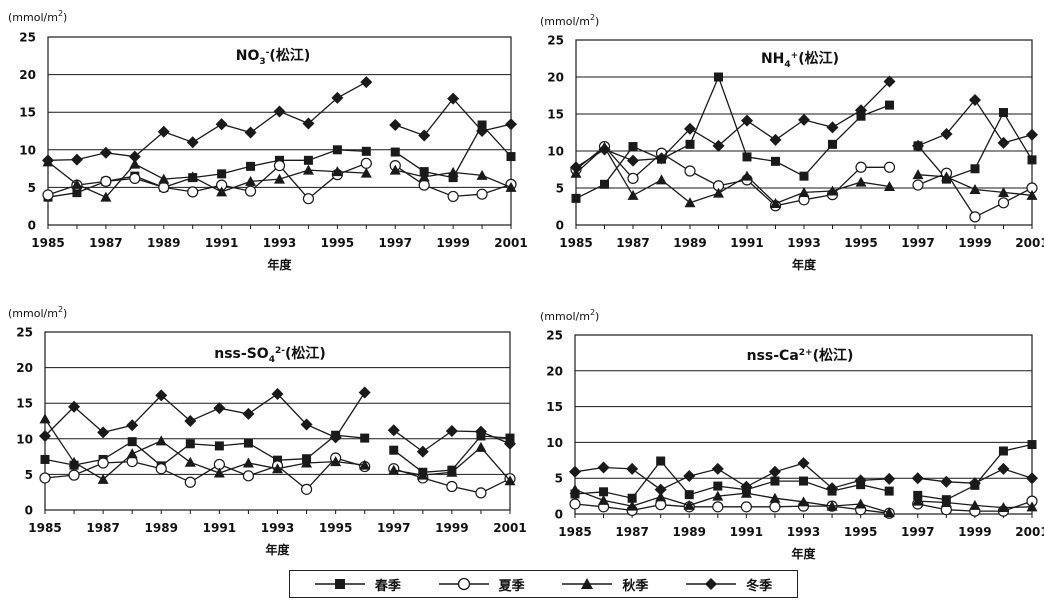  Describe the element at coordinates (463, 584) in the screenshot. I see `open-circle-marker-icon` at that location.